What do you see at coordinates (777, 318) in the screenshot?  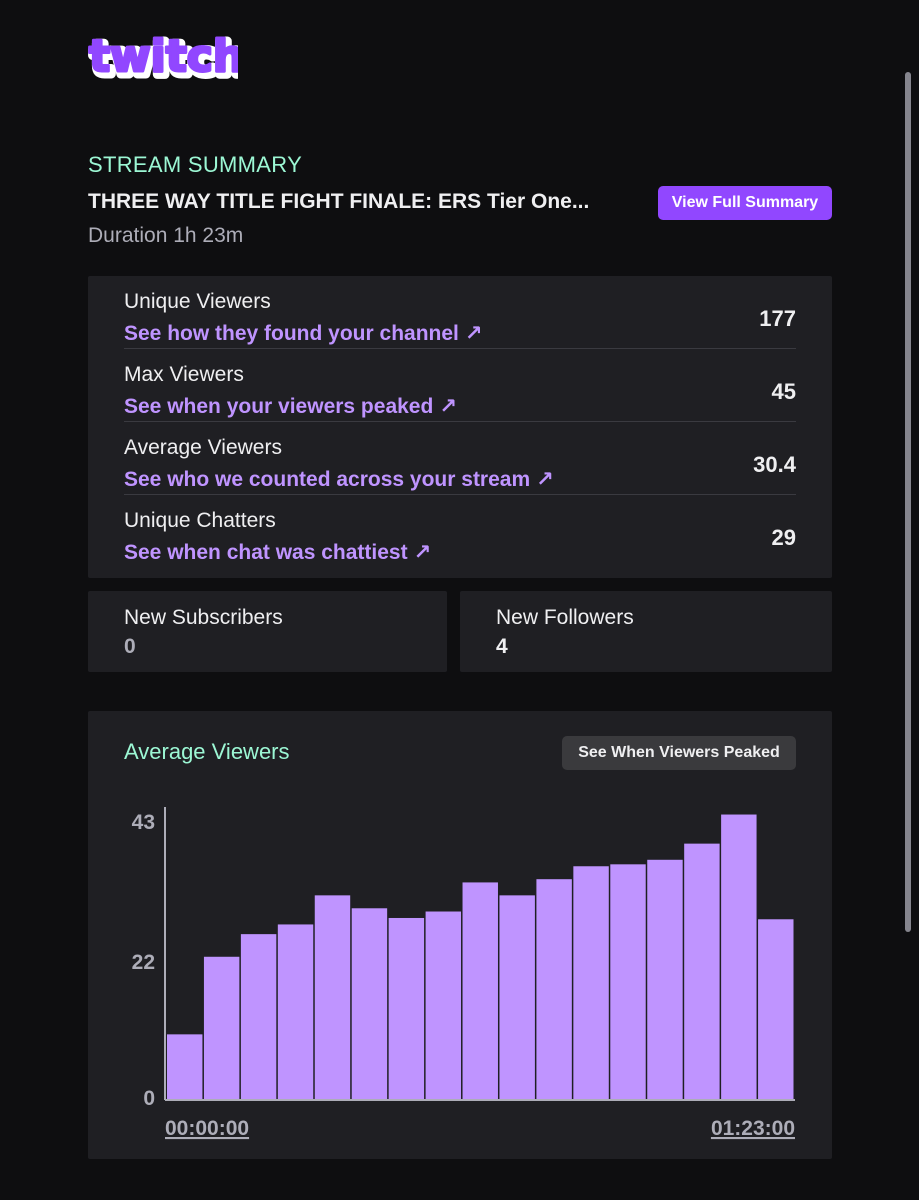 I see `stat-value: 177` at bounding box center [777, 318].